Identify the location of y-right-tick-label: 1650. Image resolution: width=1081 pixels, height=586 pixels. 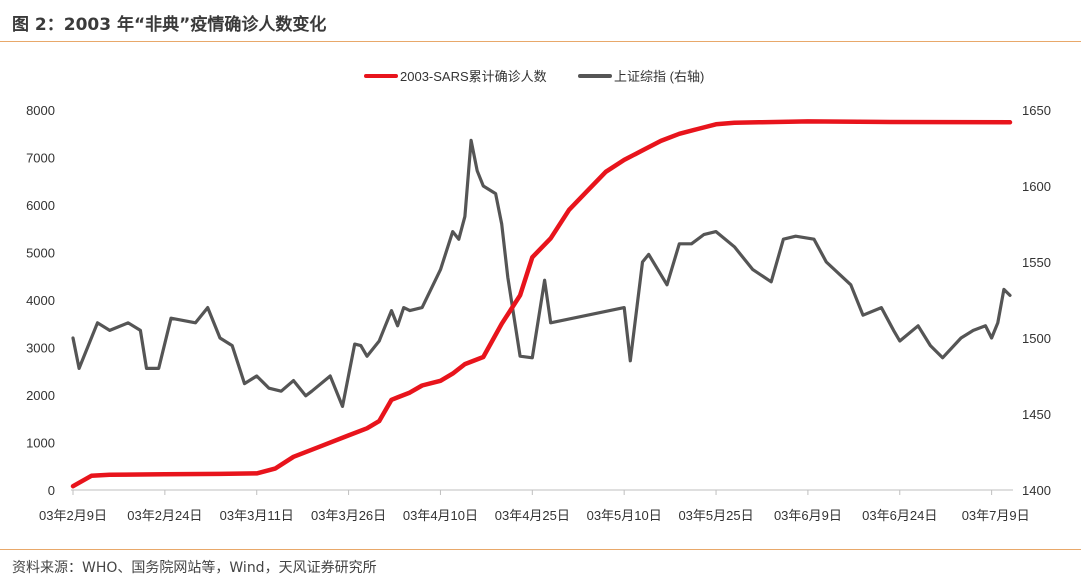
(1036, 110).